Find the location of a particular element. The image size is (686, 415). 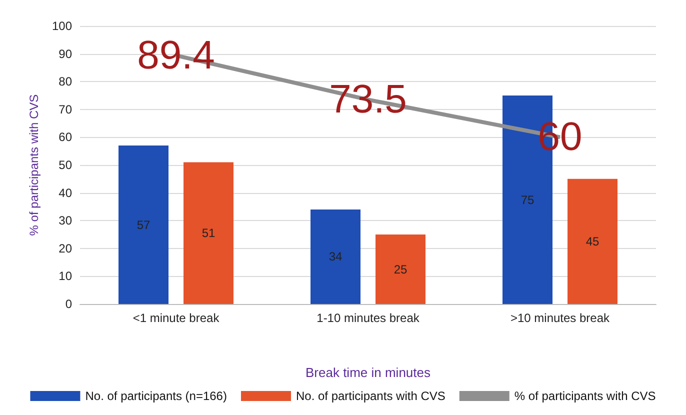

x-tick-label: >10 minutes break is located at coordinates (560, 318).